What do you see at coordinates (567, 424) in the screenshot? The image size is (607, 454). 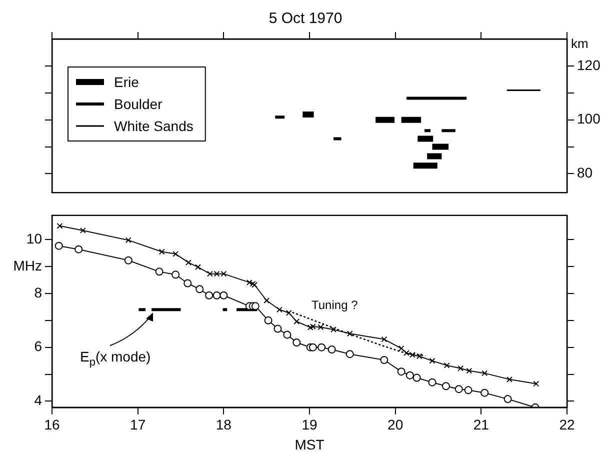 I see `x-tick-label: 22` at bounding box center [567, 424].